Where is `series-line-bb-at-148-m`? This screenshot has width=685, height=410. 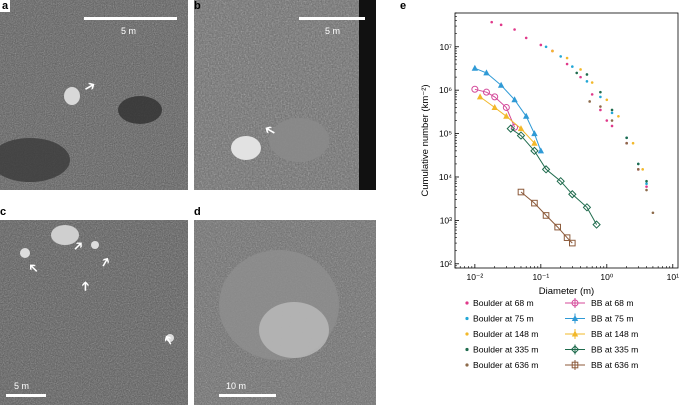
series-line-bb-at-148-m is located at coordinates (507, 120).